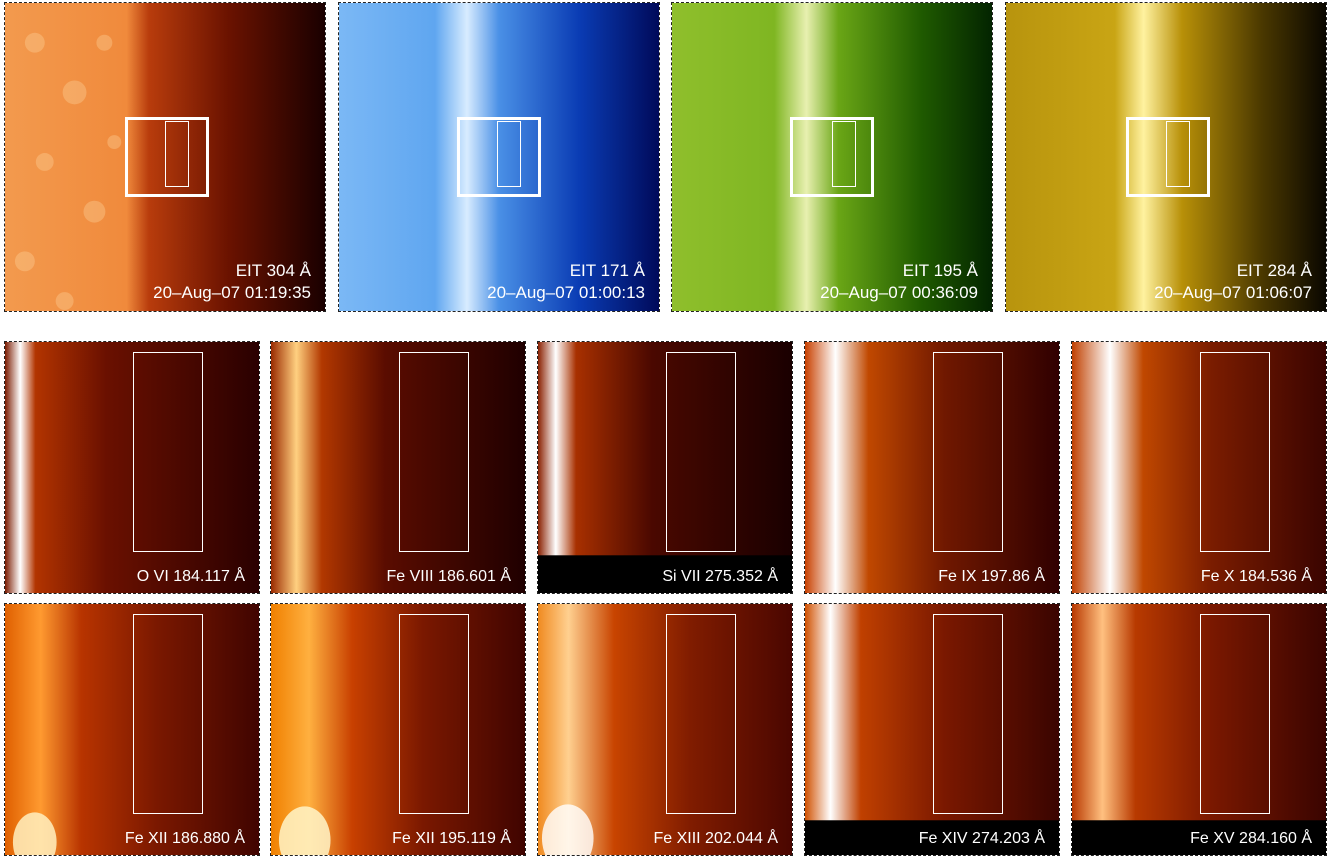 This screenshot has width=1336, height=857. Describe the element at coordinates (232, 292) in the screenshot. I see `eit-panel-time: 20–Aug–07 01:19:35` at that location.